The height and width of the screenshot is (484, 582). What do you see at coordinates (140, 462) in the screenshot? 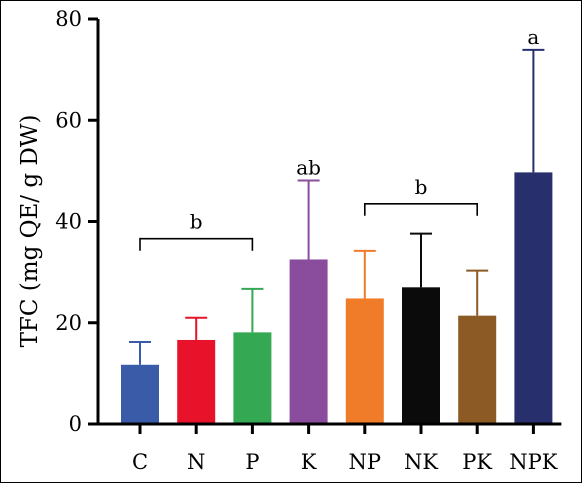
I see `x-tick-label: C` at bounding box center [140, 462].